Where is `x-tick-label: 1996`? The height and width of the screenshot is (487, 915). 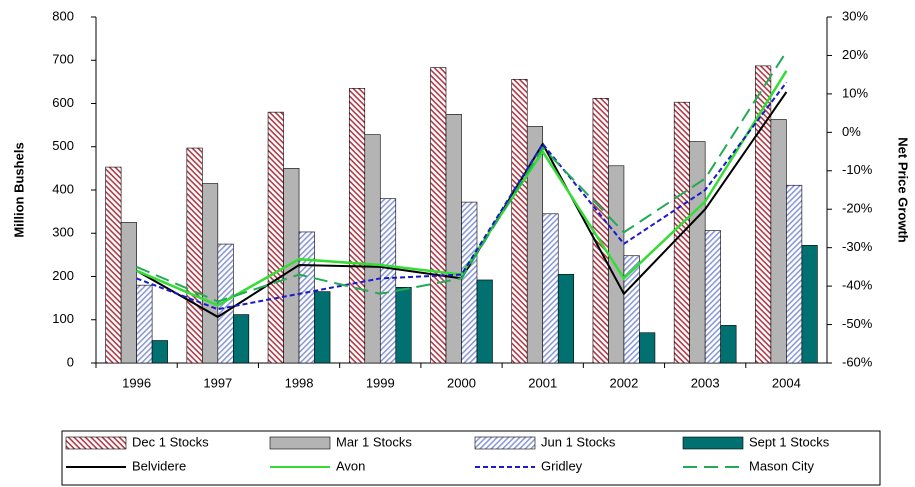 x-tick-label: 1996 is located at coordinates (136, 382).